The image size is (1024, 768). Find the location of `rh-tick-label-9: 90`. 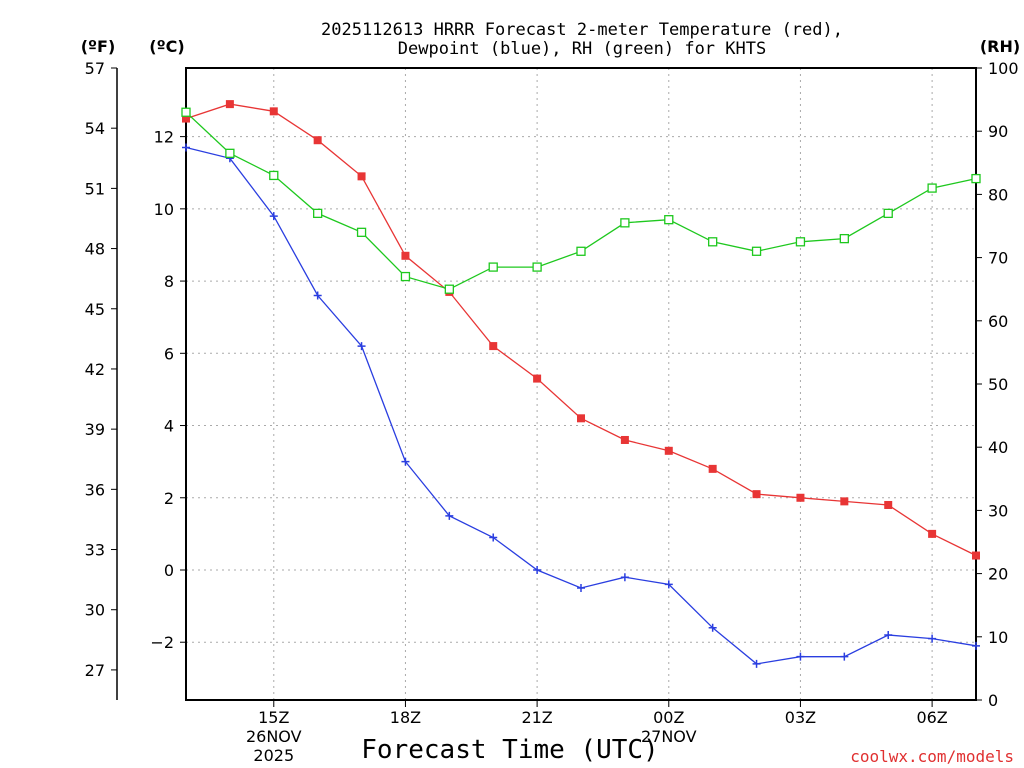

rh-tick-label-9: 90 is located at coordinates (998, 131).